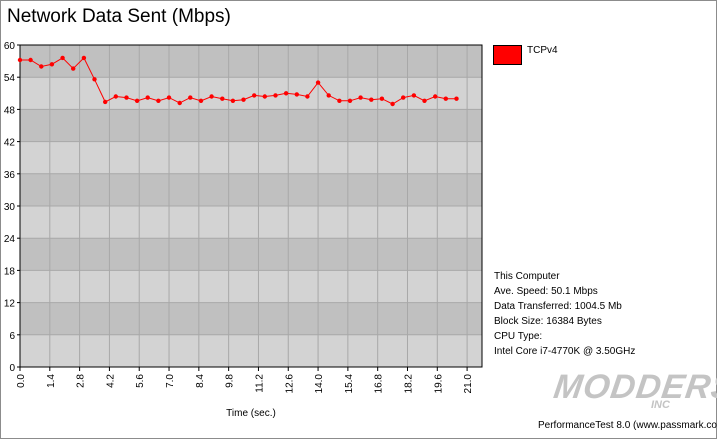 The image size is (717, 439). I want to click on legend-label-tcpv4: TCPv4, so click(542, 50).